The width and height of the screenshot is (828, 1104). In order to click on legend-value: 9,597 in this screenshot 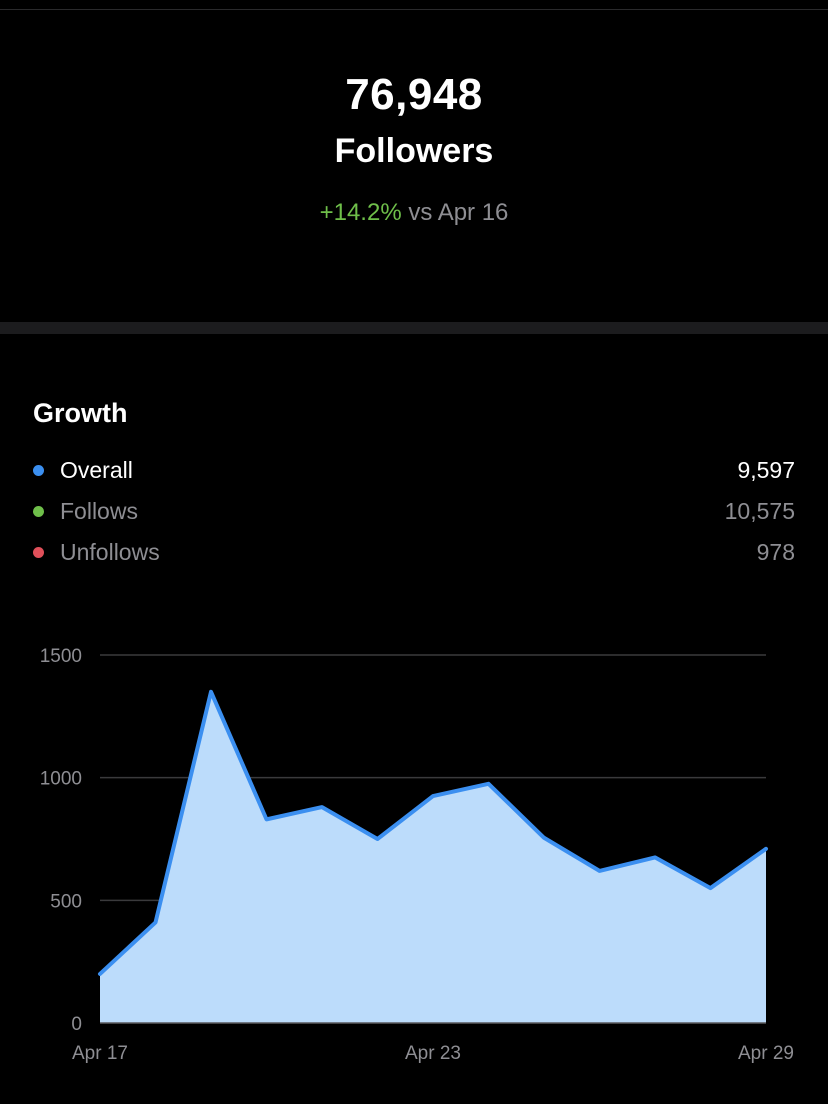, I will do `click(766, 470)`.